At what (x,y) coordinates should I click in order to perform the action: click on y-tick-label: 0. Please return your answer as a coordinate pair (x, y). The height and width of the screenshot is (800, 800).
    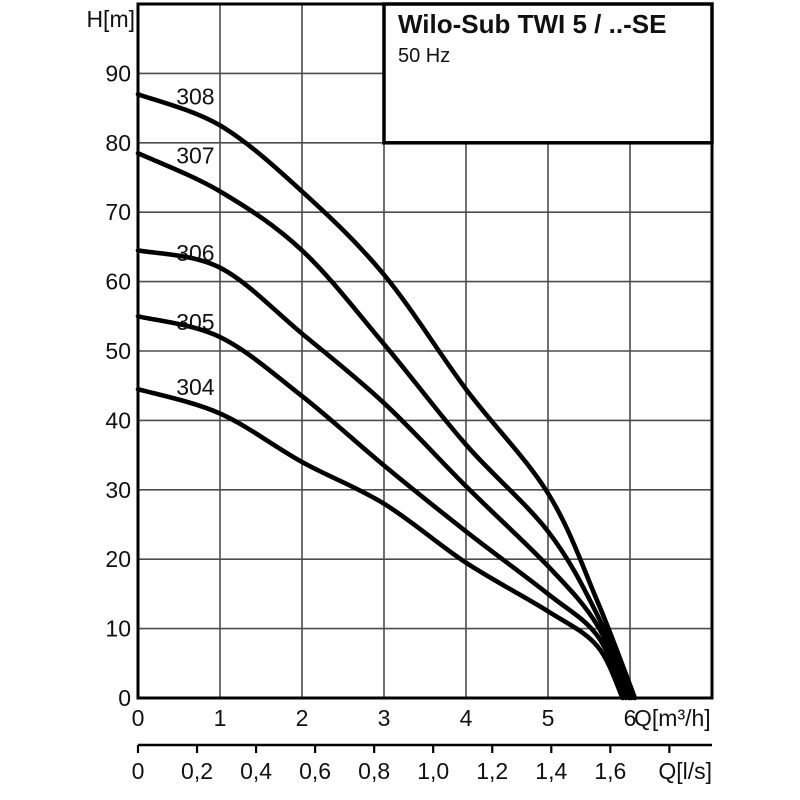
    Looking at the image, I should click on (124, 698).